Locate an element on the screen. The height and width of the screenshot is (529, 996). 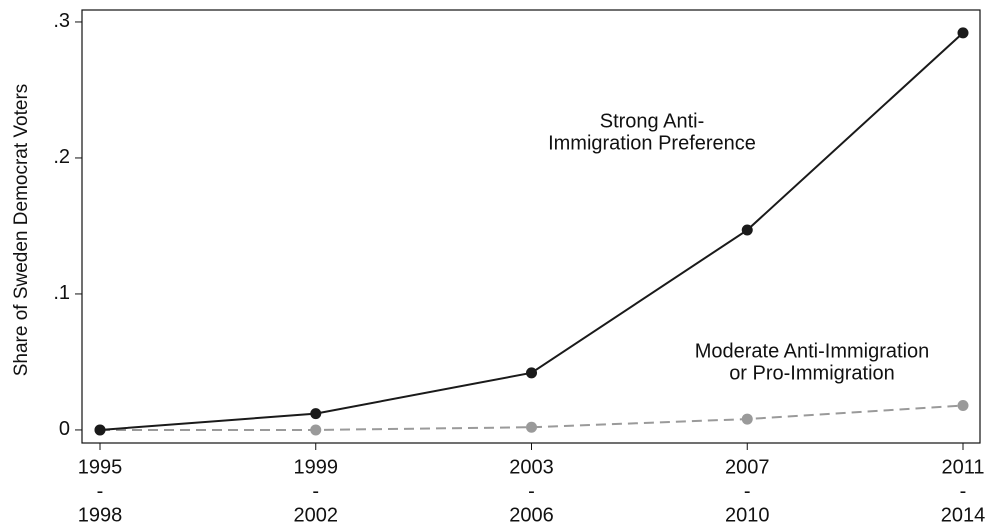
x-tick-label: 2002 is located at coordinates (316, 515).